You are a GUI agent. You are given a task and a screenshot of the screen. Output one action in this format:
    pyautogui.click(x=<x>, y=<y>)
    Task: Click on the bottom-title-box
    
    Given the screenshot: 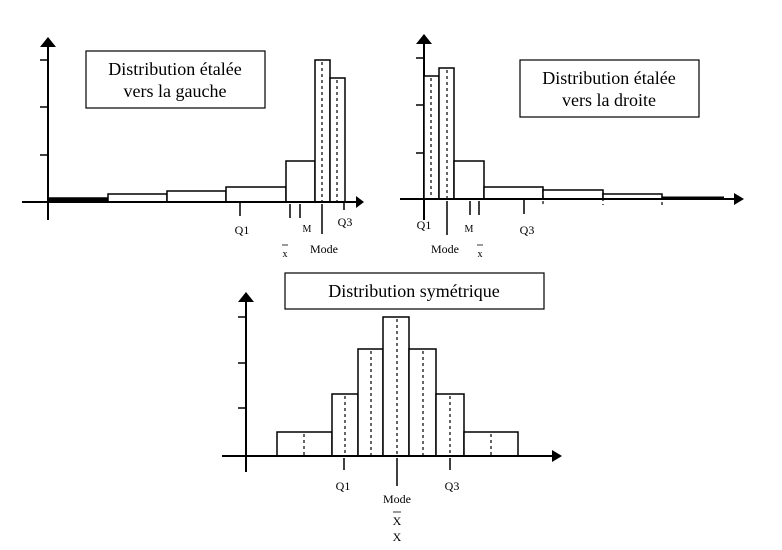 What is the action you would take?
    pyautogui.click(x=414, y=291)
    